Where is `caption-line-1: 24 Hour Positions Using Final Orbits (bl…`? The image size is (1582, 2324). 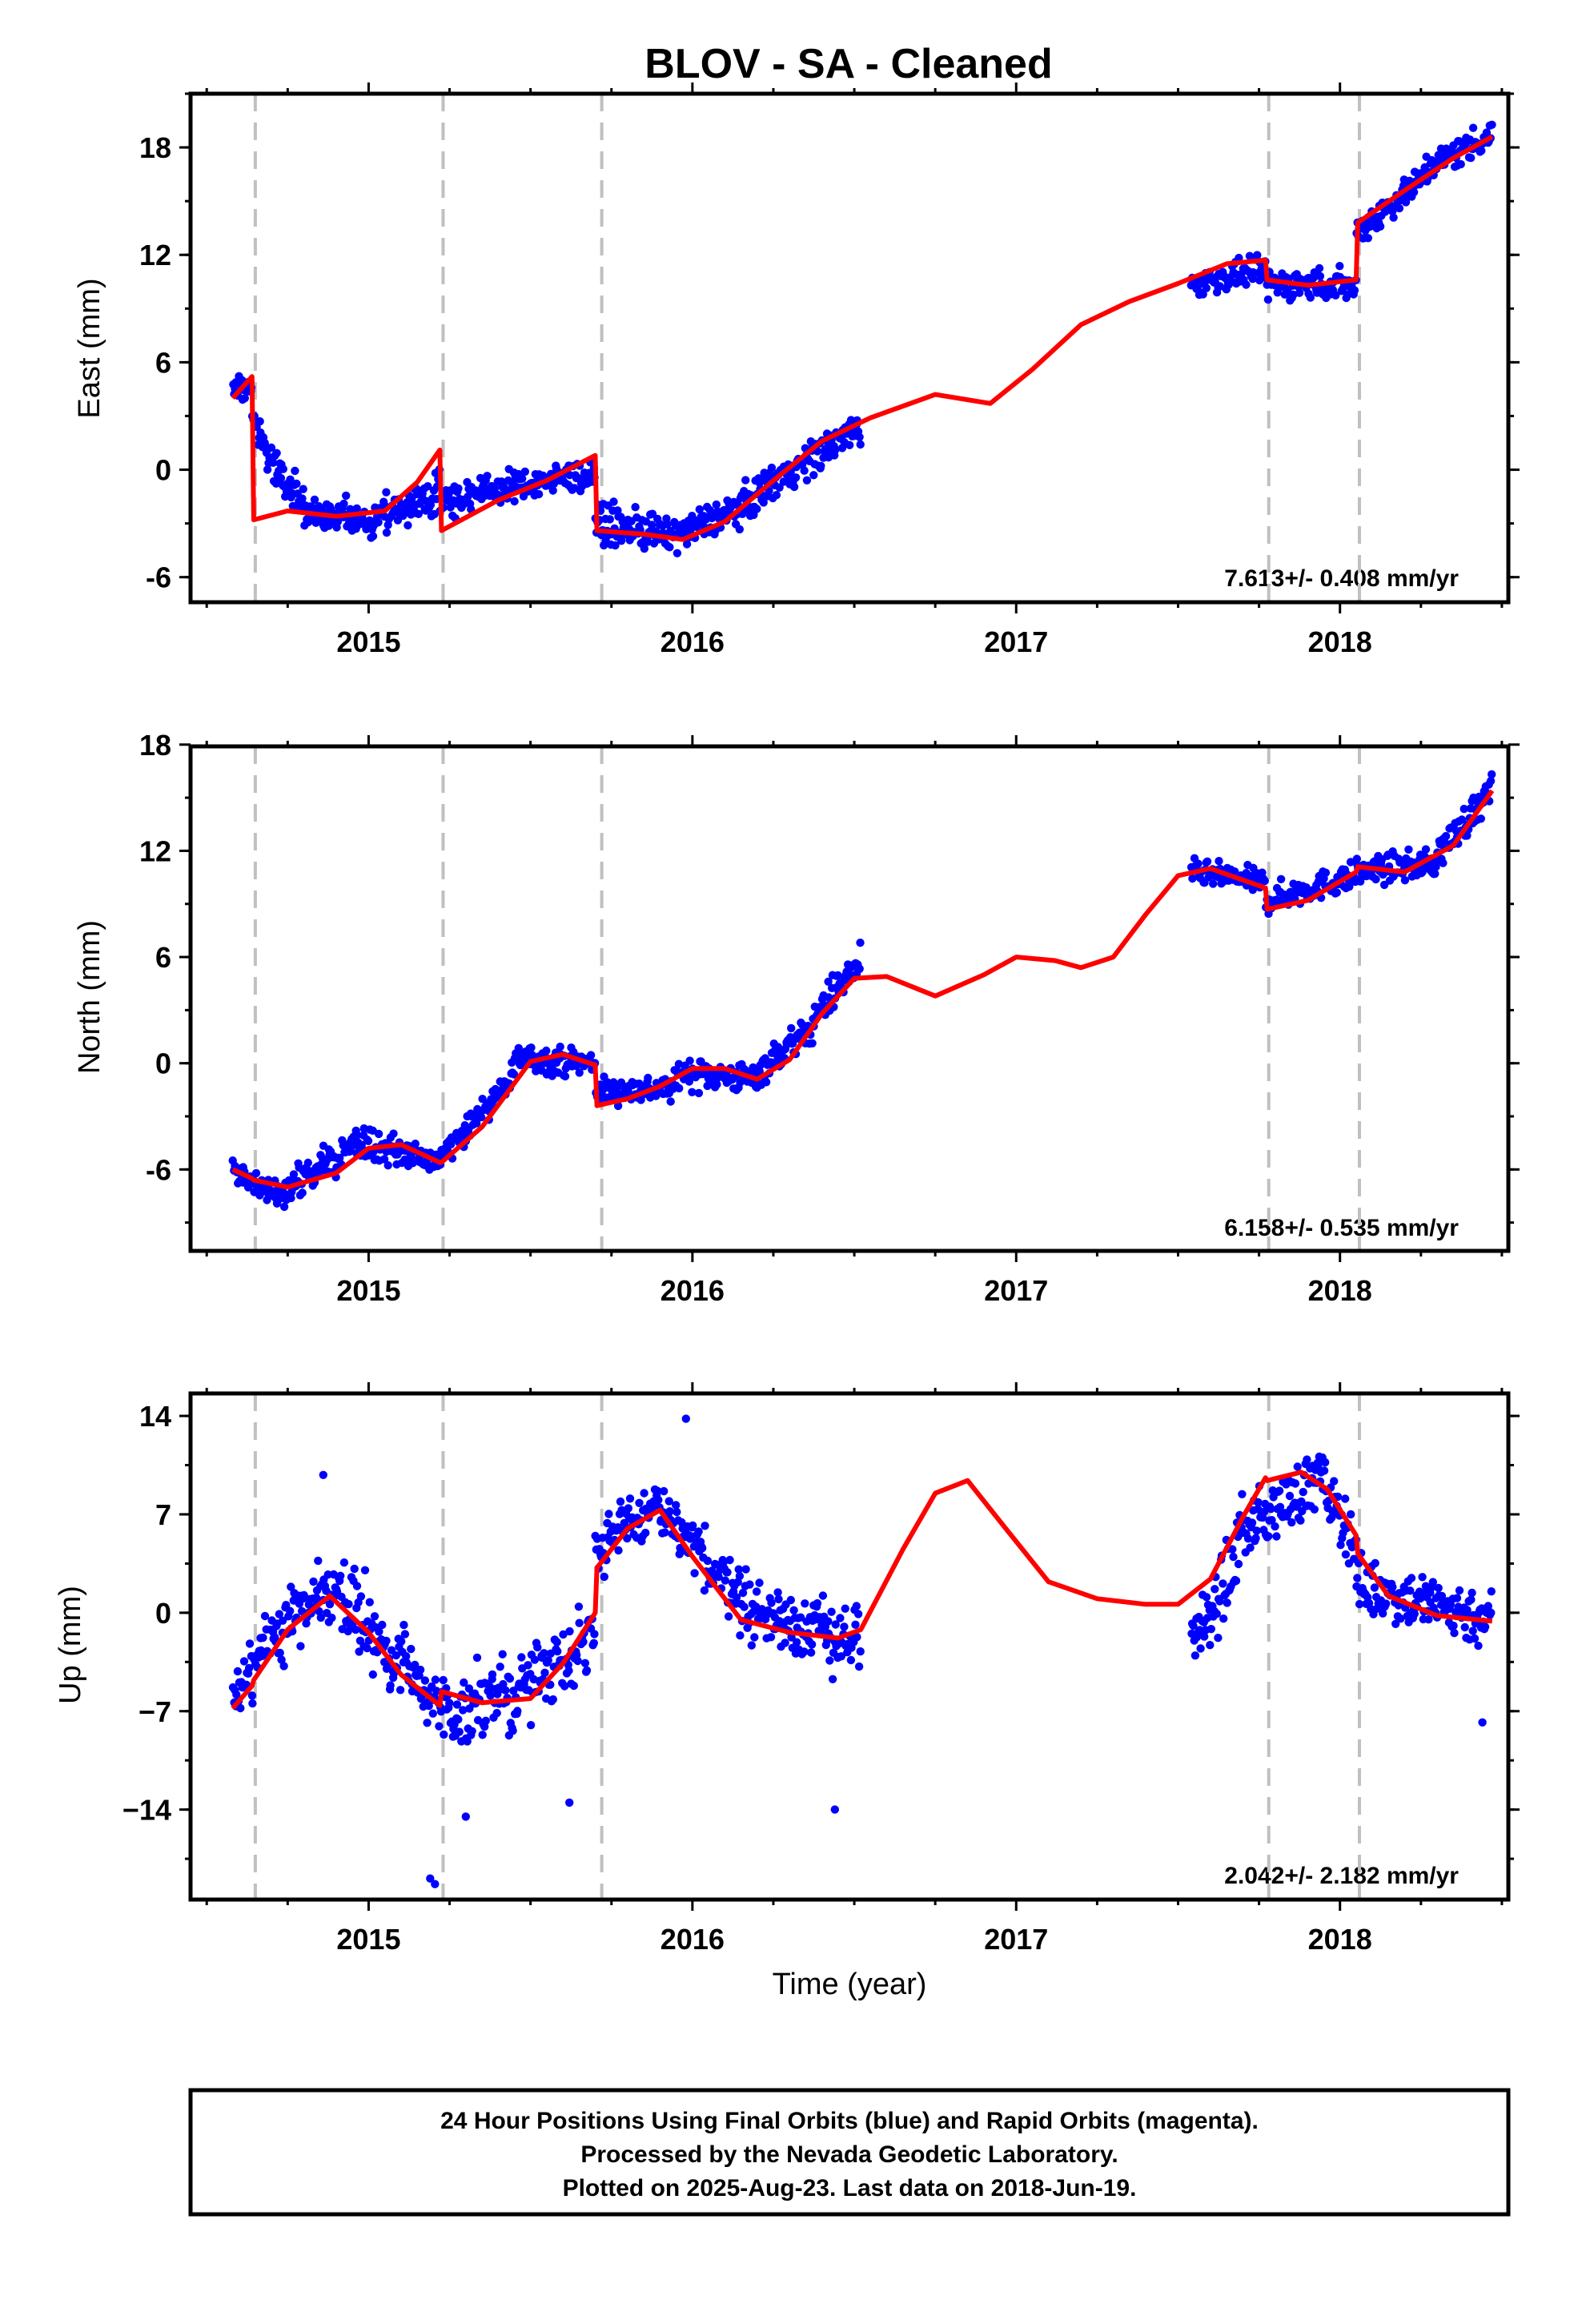 caption-line-1: 24 Hour Positions Using Final Orbits (bl… is located at coordinates (849, 2121).